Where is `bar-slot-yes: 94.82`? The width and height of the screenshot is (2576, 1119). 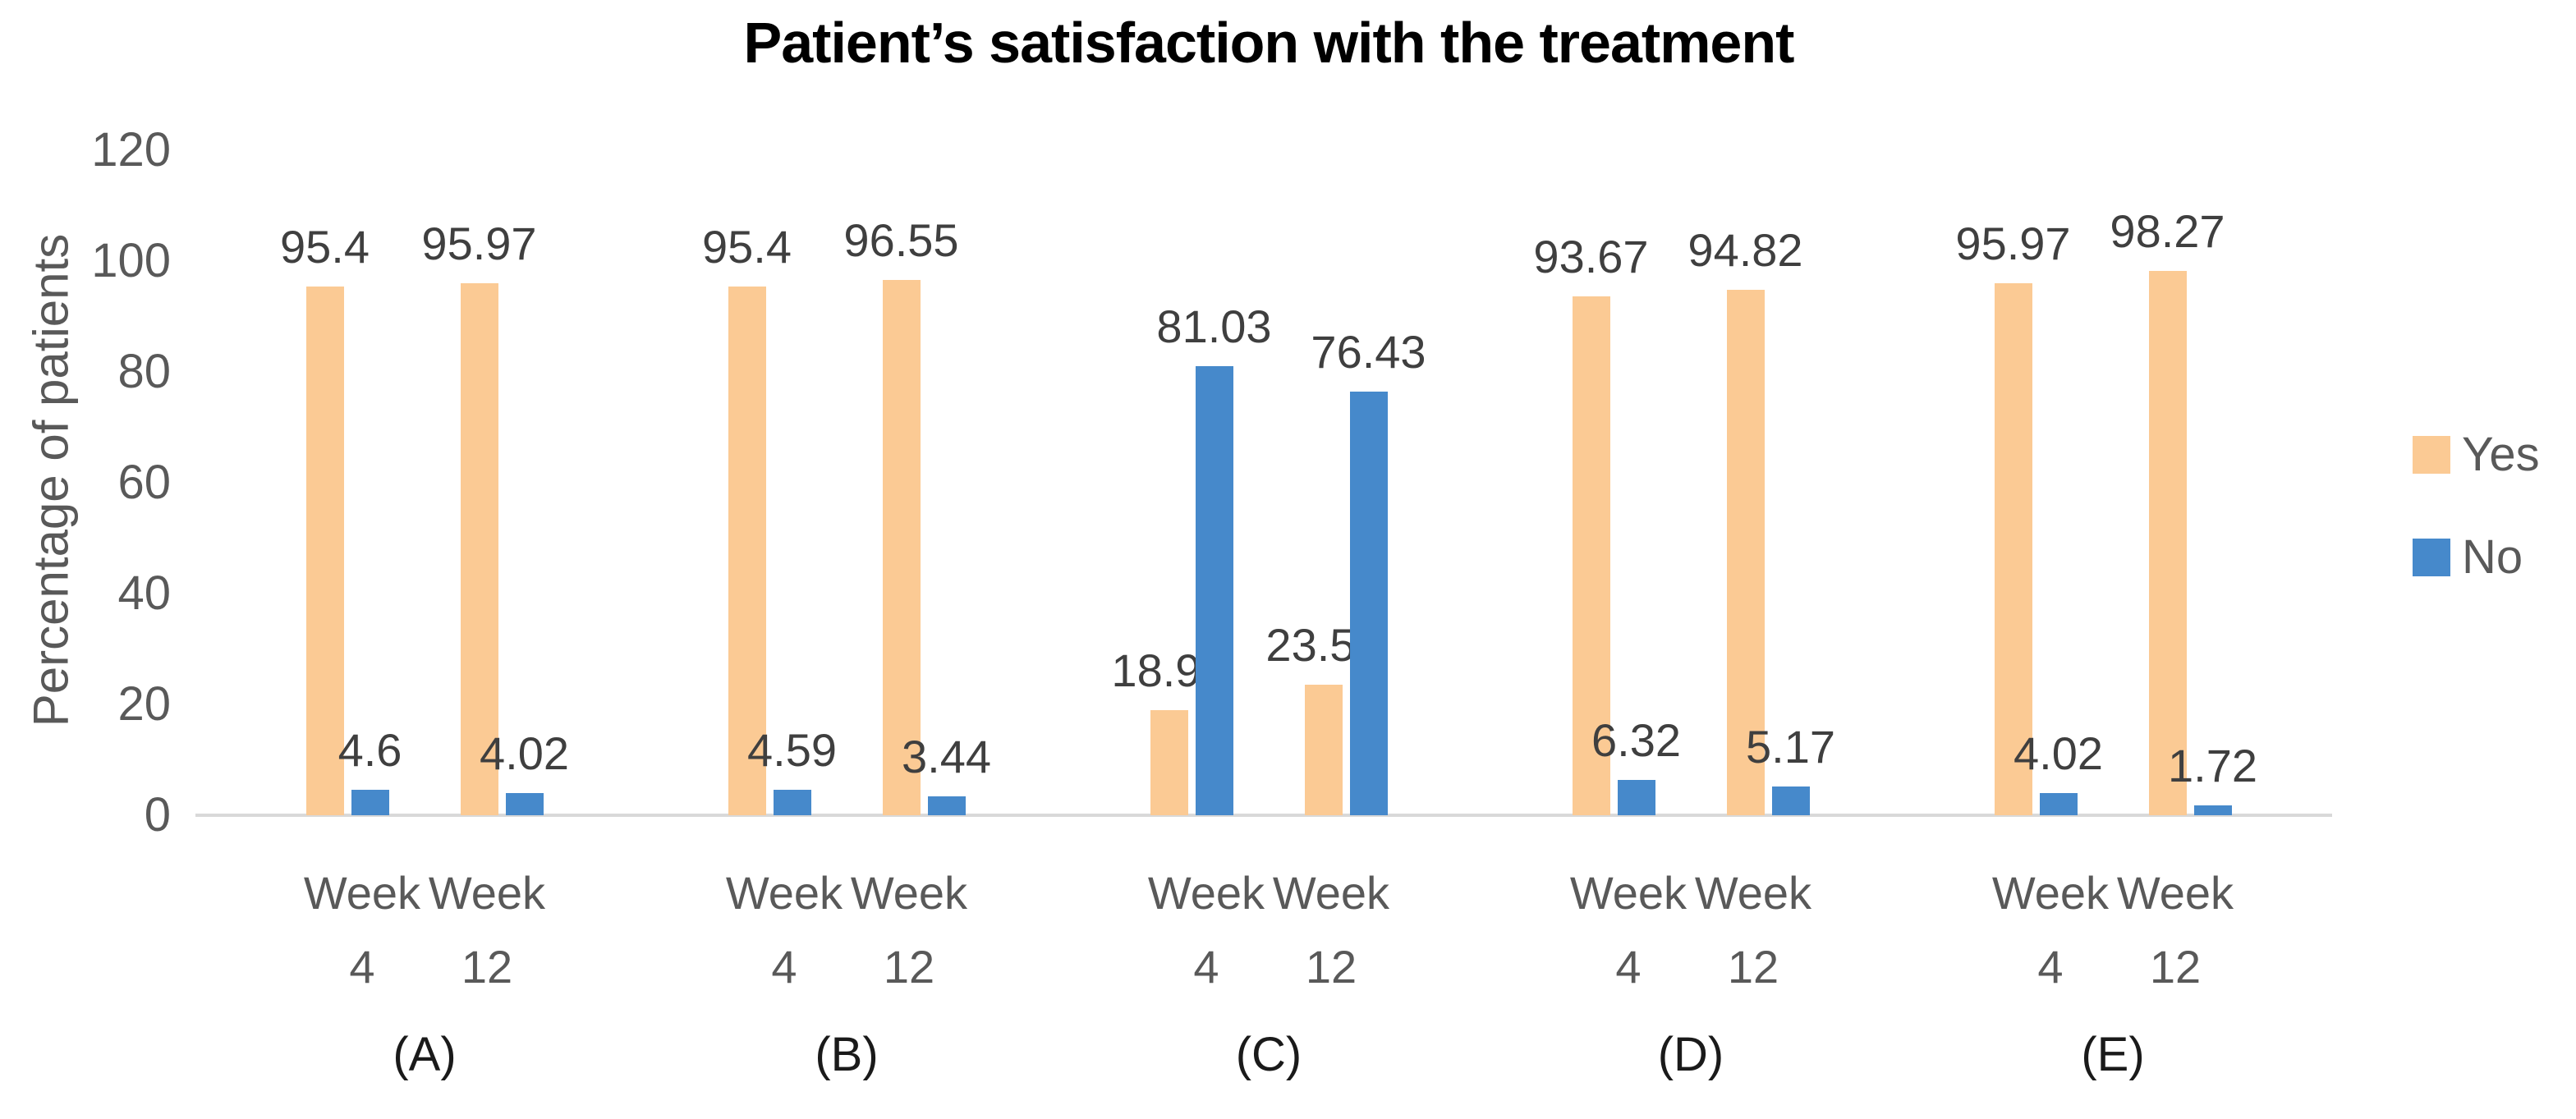
bar-slot-yes: 94.82 is located at coordinates (1745, 482).